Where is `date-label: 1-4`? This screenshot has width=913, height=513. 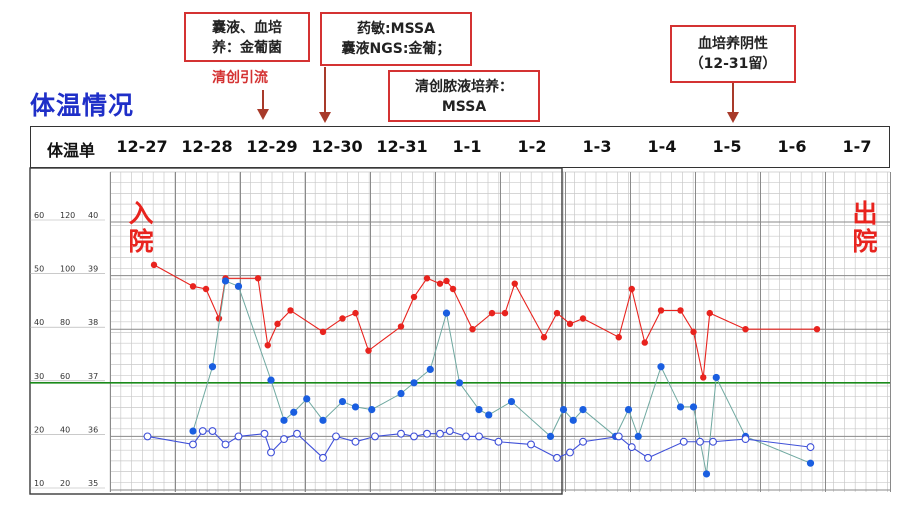
date-label: 1-4 is located at coordinates (662, 146).